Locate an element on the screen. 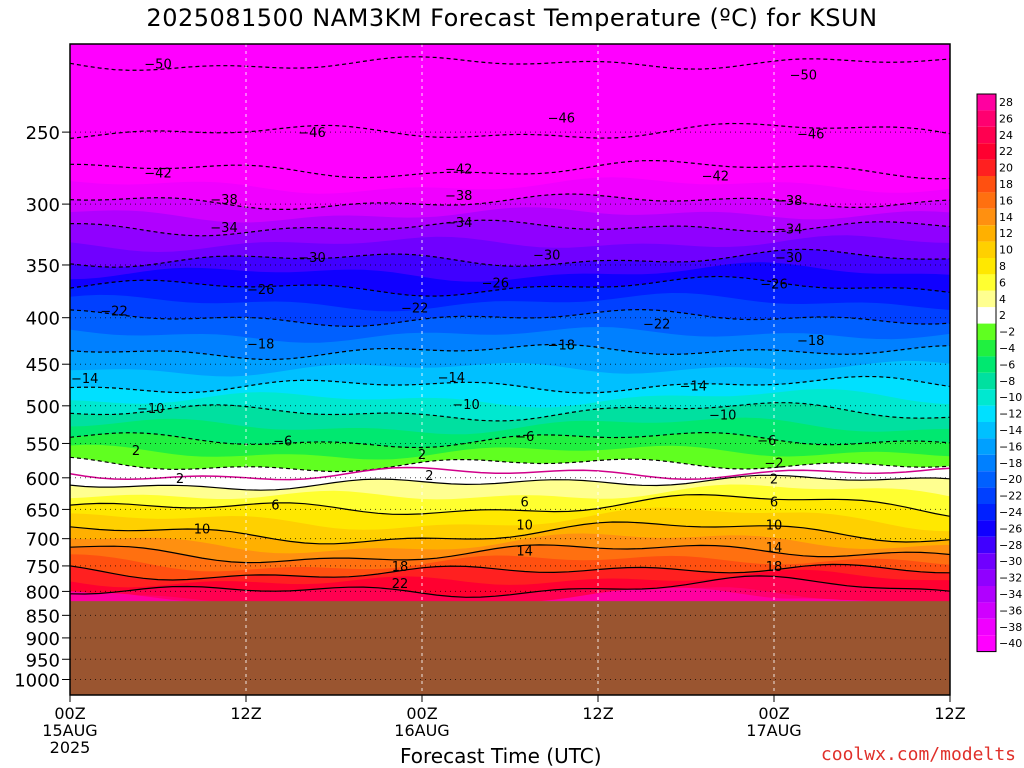 The height and width of the screenshot is (768, 1024). contour-label: −2 is located at coordinates (773, 463).